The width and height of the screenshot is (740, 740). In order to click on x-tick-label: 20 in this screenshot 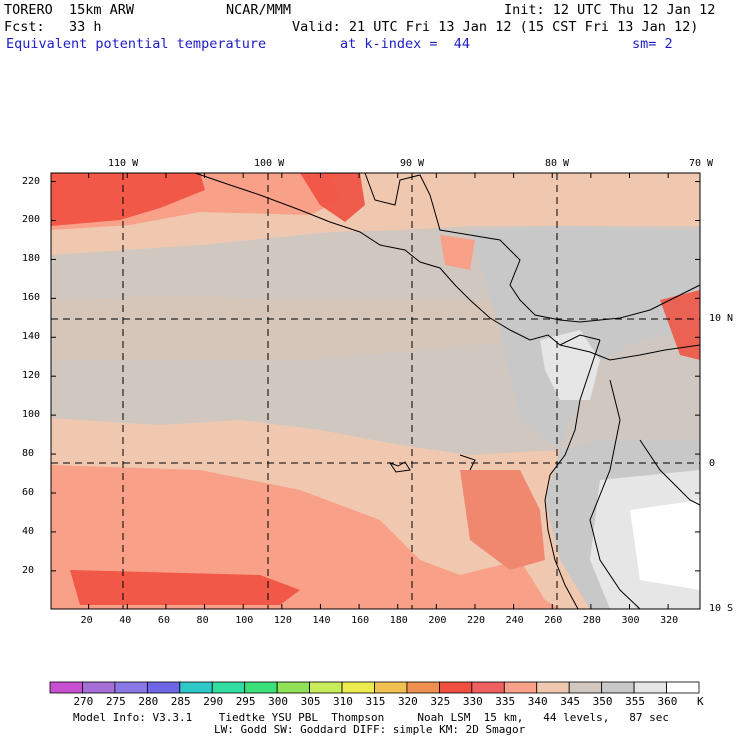, I will do `click(86, 620)`.